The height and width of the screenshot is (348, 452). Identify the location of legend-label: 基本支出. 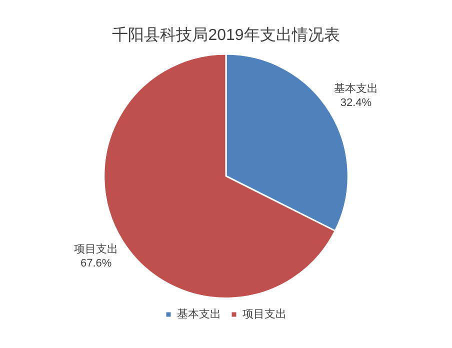
(199, 314).